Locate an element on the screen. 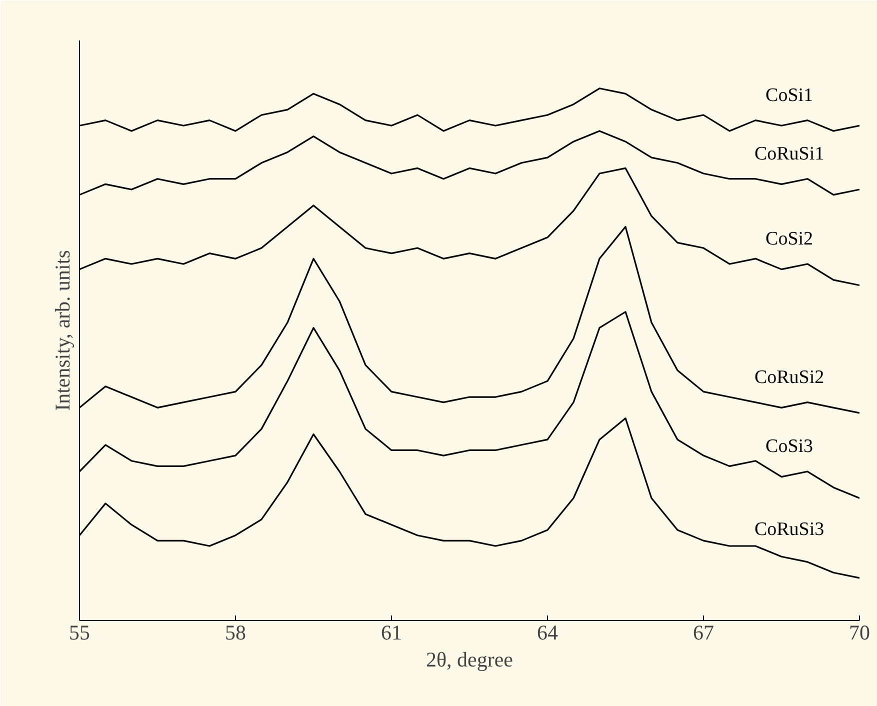 The height and width of the screenshot is (706, 877). y-axis-title: Intensity, arb. units is located at coordinates (62, 330).